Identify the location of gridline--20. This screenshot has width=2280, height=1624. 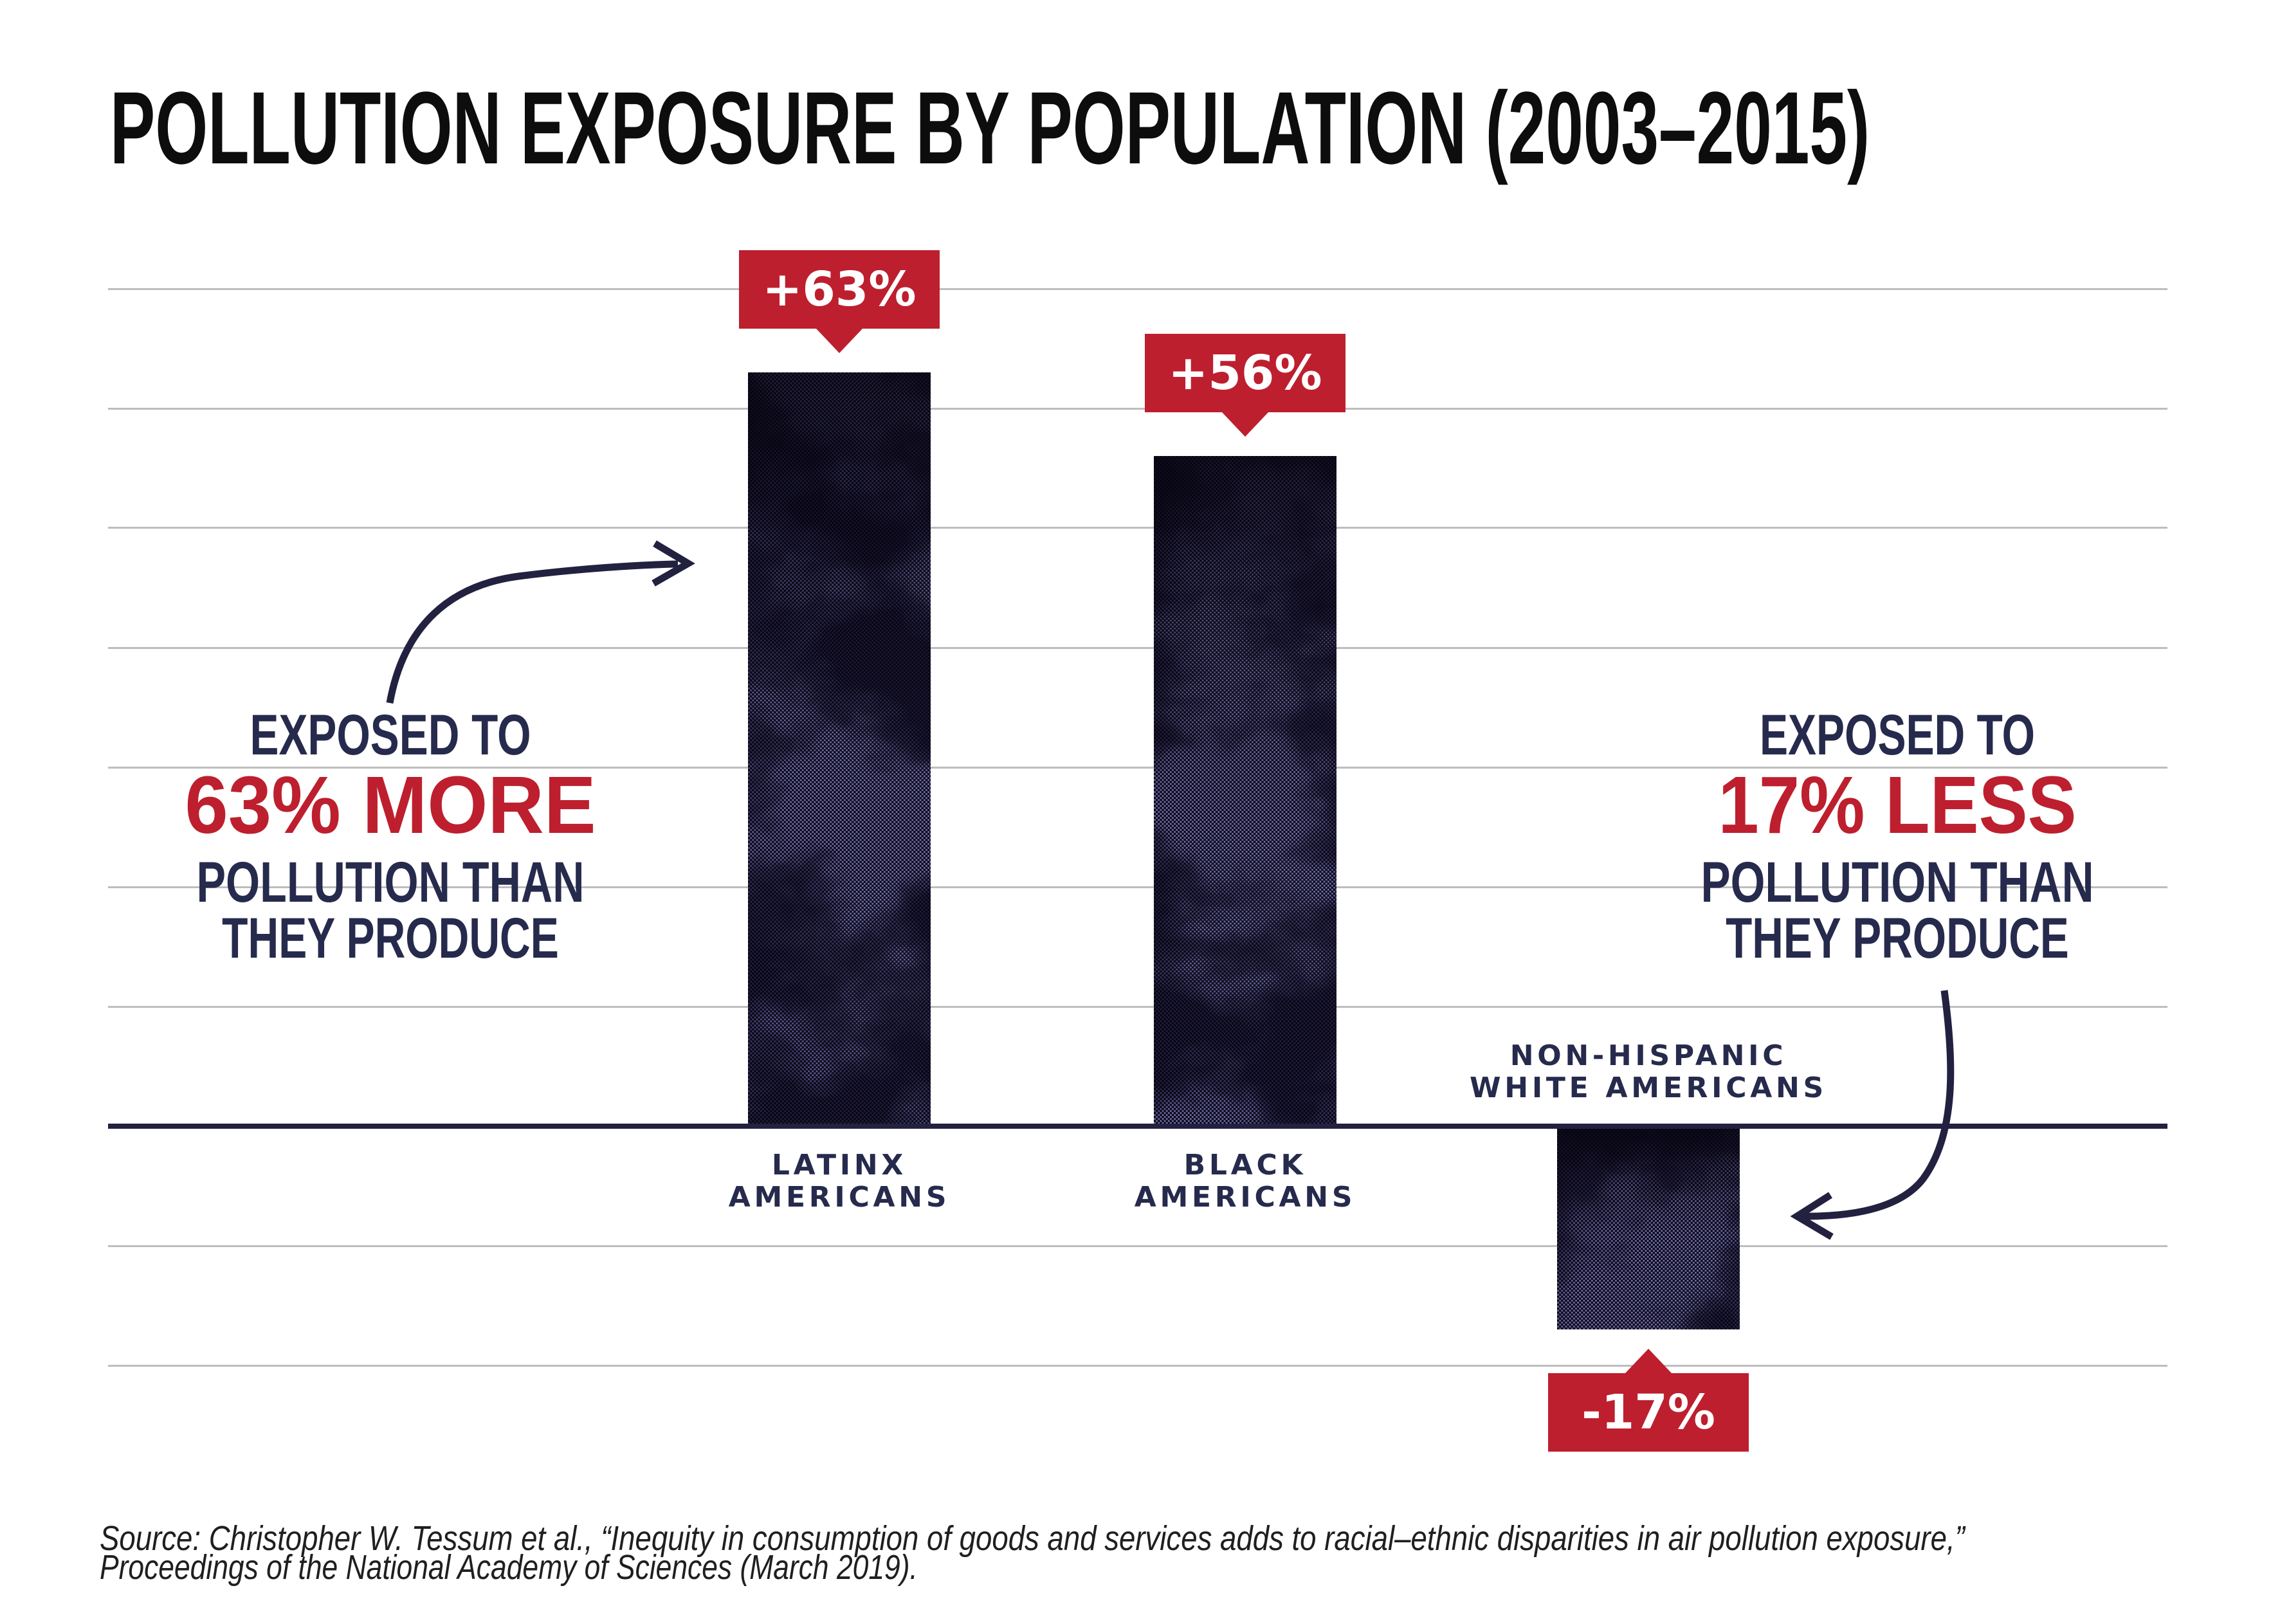
(1137, 1366).